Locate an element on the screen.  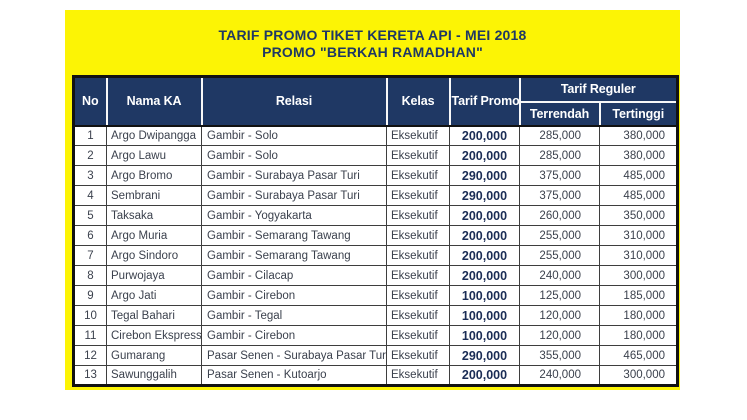
header-no: No is located at coordinates (90, 101).